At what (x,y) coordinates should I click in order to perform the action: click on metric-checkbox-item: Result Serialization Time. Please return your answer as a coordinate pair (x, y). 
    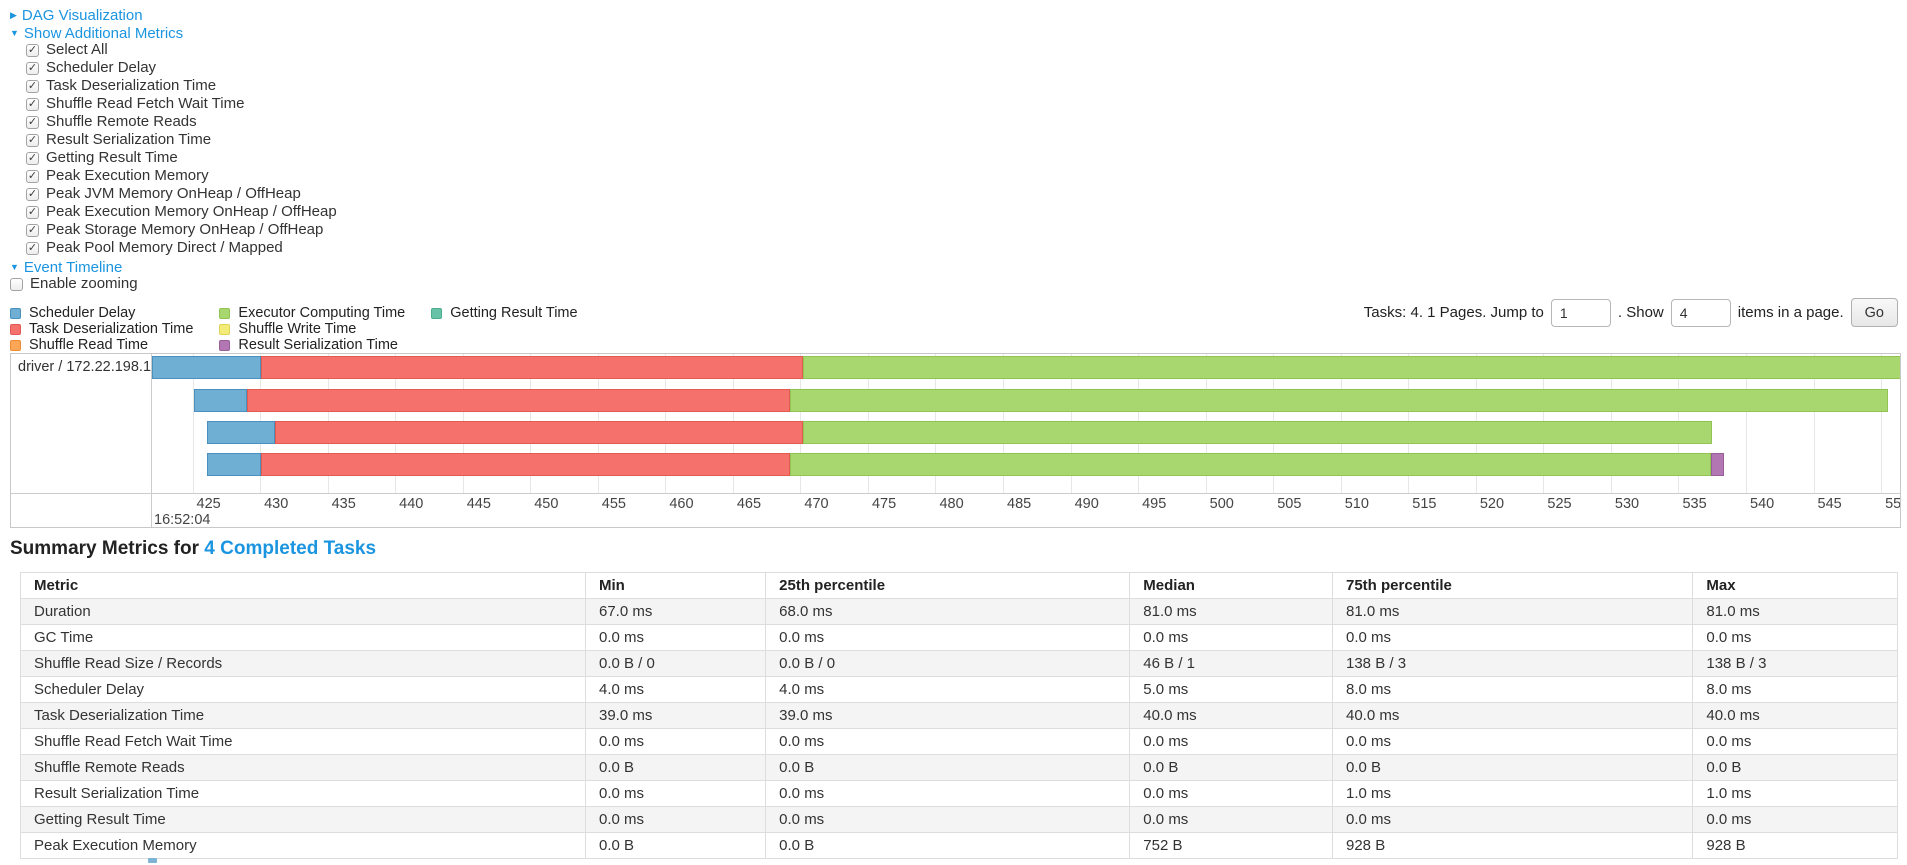
    Looking at the image, I should click on (173, 140).